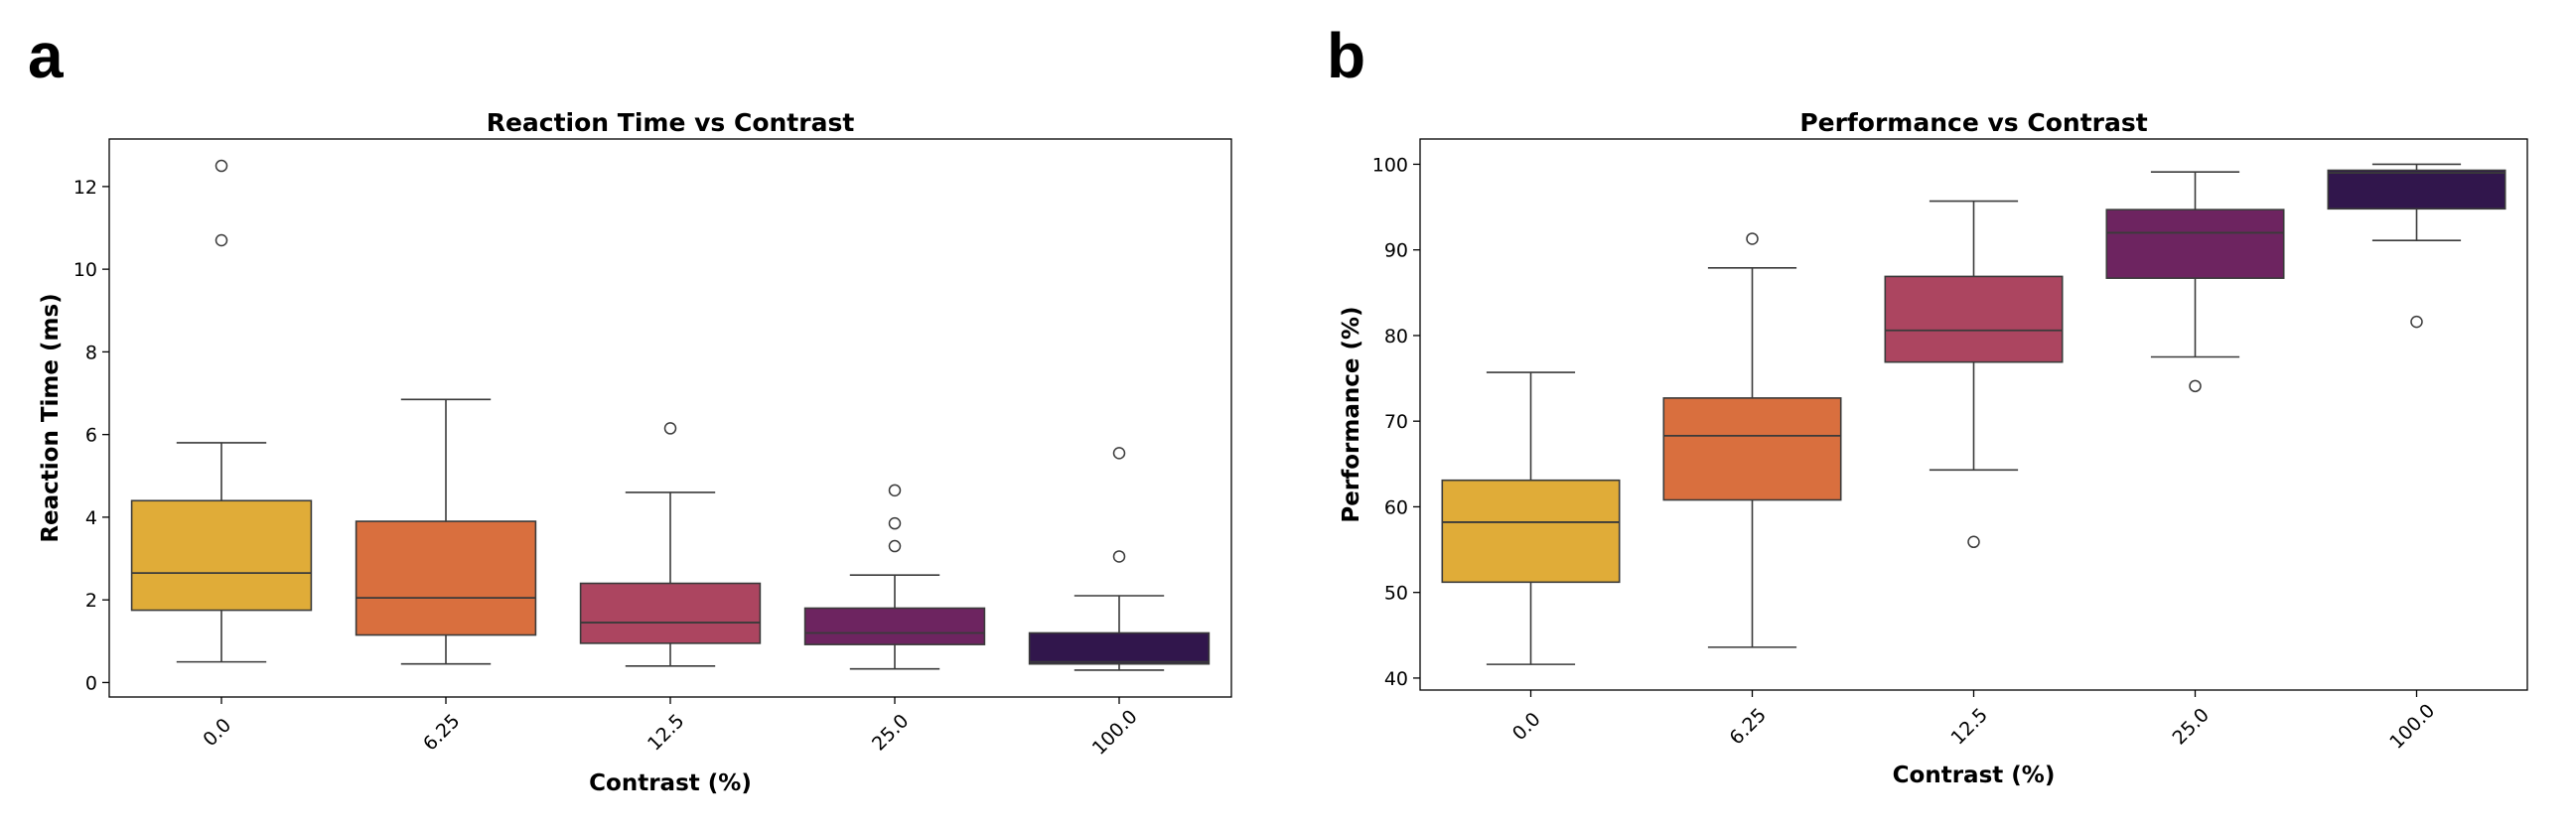  I want to click on y-tick-label: 6, so click(91, 436).